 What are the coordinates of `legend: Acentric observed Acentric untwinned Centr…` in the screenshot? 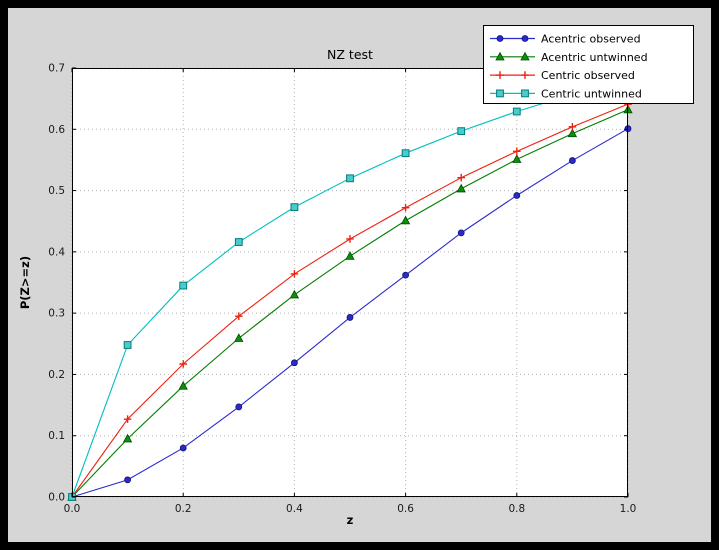 It's located at (588, 64).